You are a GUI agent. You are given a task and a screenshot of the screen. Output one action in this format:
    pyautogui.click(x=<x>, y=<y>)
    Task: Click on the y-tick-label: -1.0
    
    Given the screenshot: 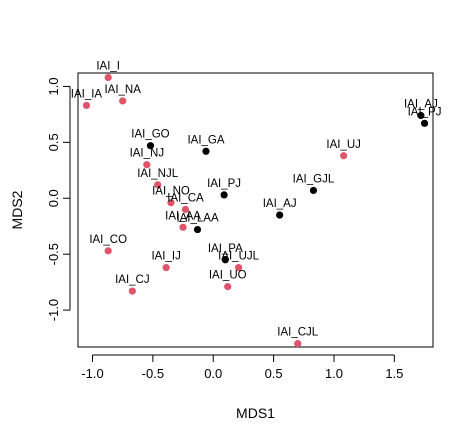 What is the action you would take?
    pyautogui.click(x=53, y=310)
    